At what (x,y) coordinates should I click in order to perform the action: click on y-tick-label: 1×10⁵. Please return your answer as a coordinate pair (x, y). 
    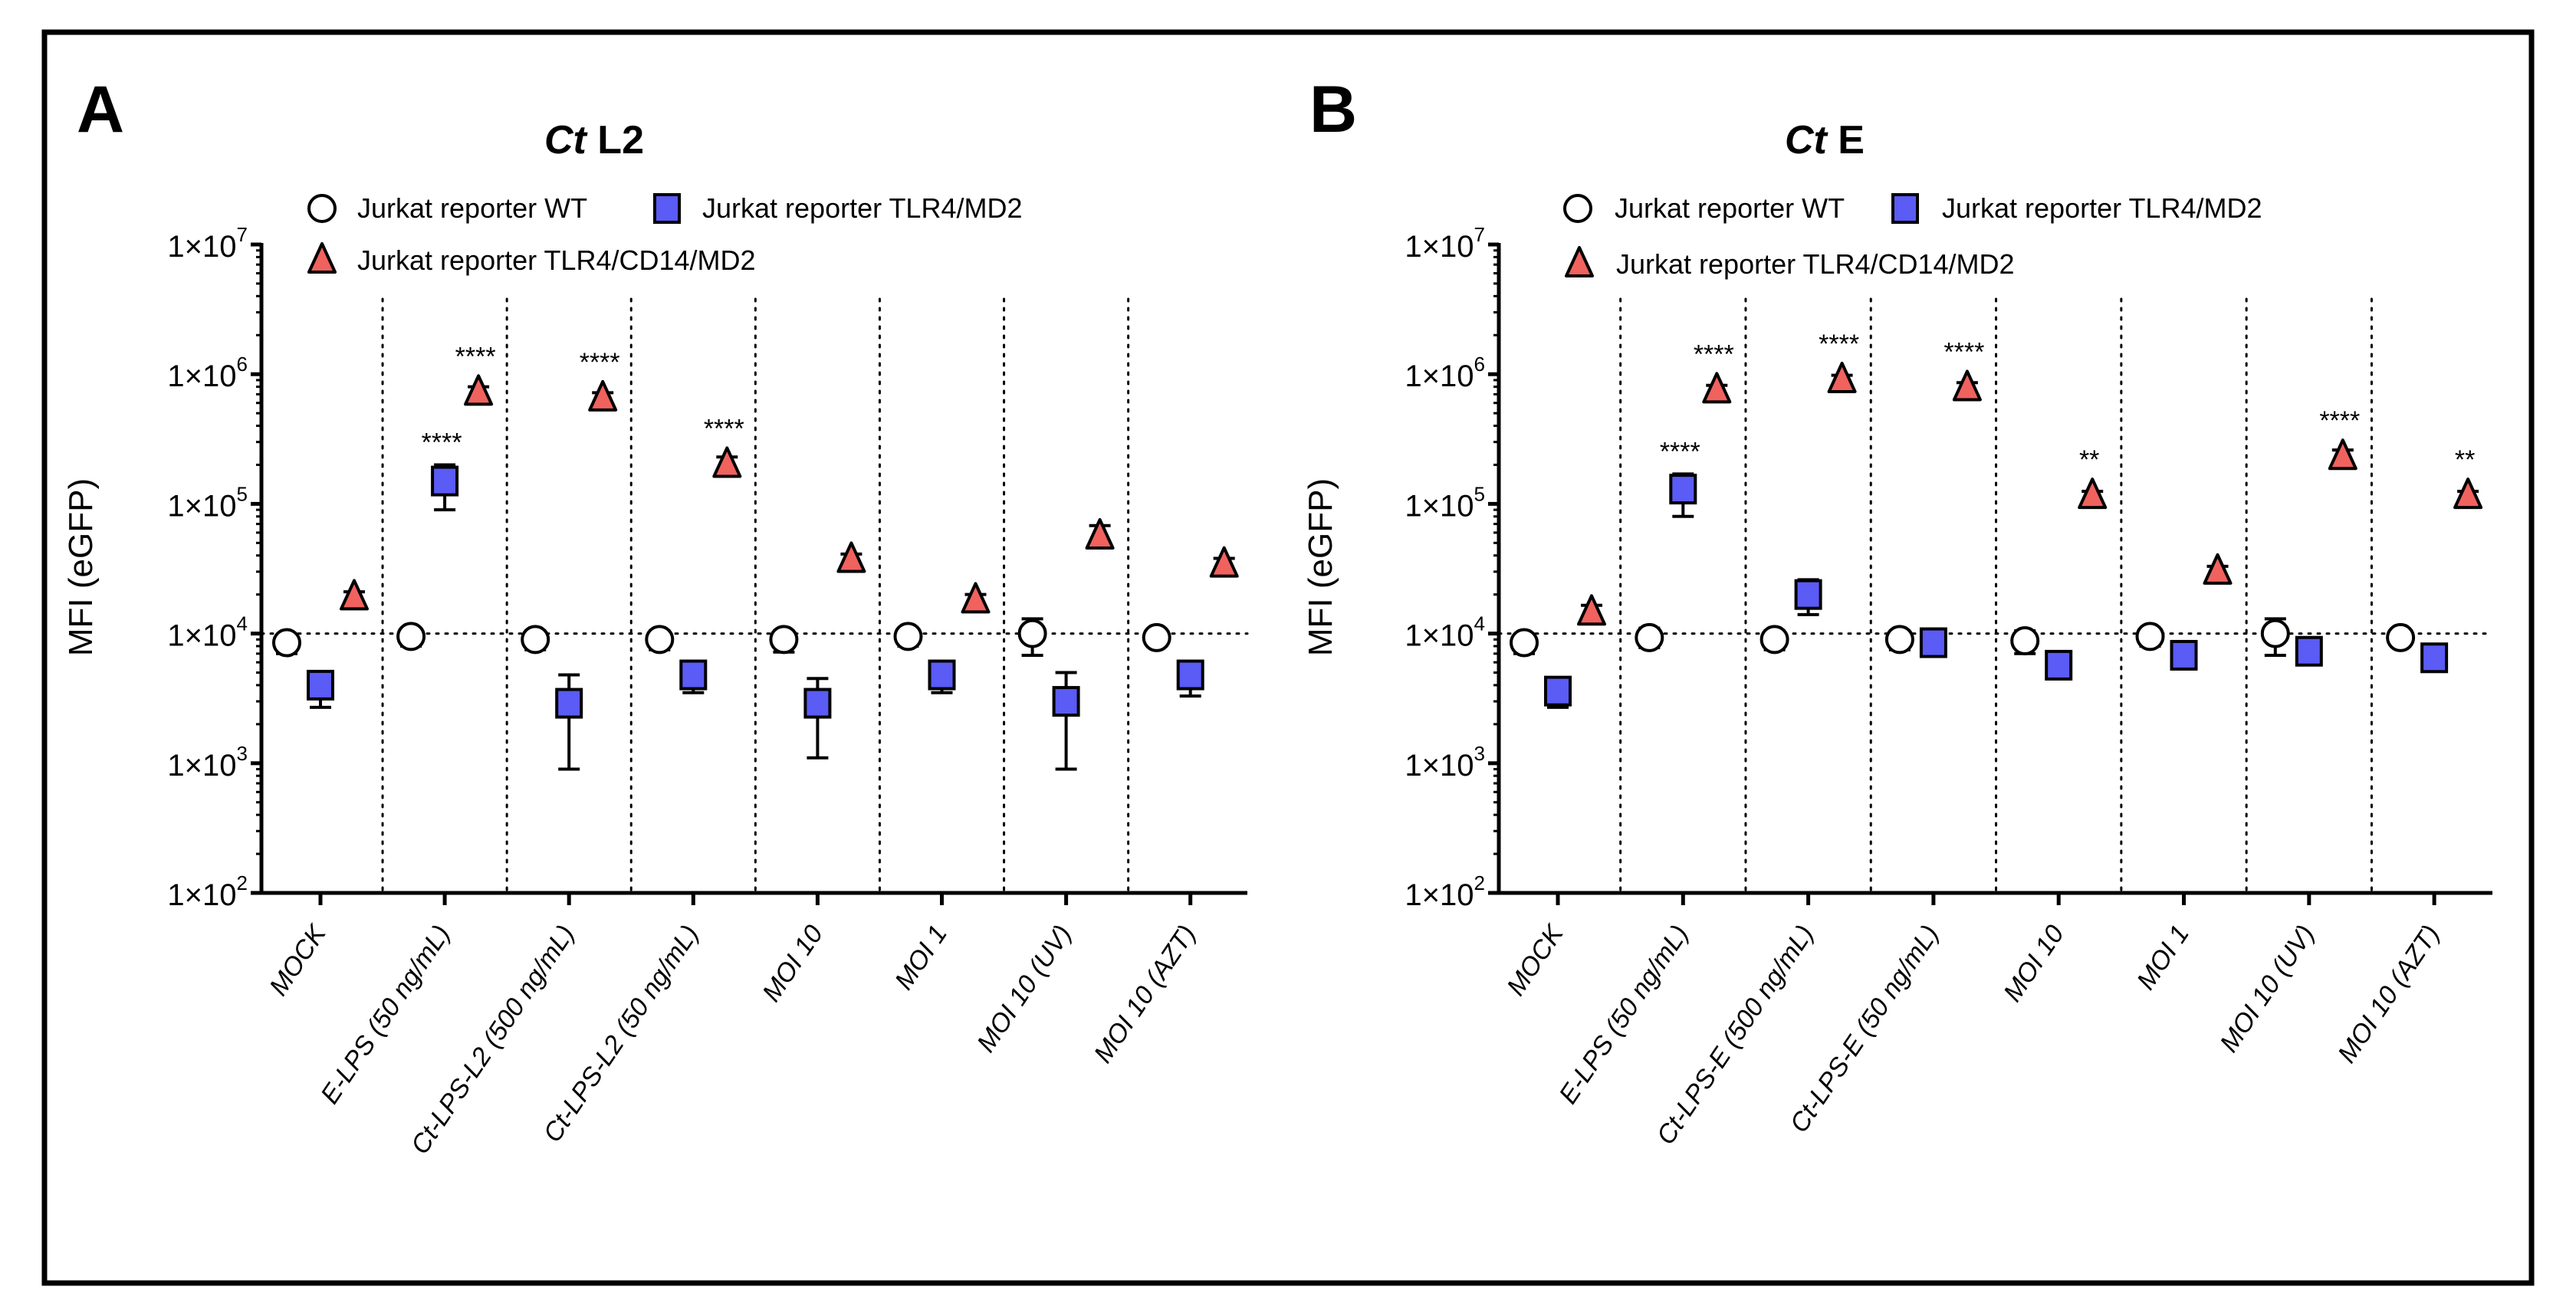
    Looking at the image, I should click on (208, 502).